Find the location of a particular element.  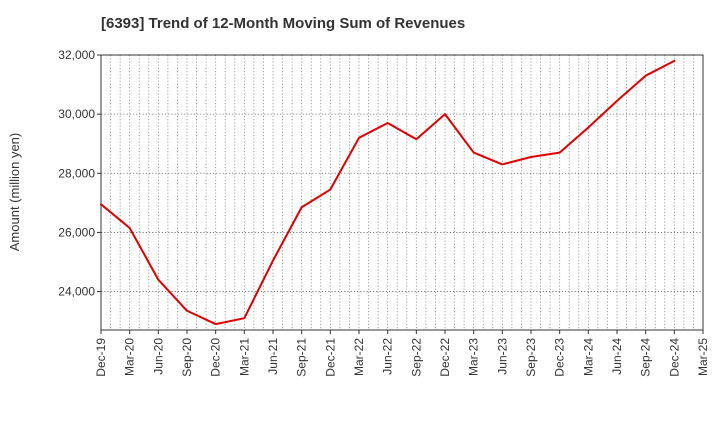

x-tick-label: Sep-23 is located at coordinates (531, 357).